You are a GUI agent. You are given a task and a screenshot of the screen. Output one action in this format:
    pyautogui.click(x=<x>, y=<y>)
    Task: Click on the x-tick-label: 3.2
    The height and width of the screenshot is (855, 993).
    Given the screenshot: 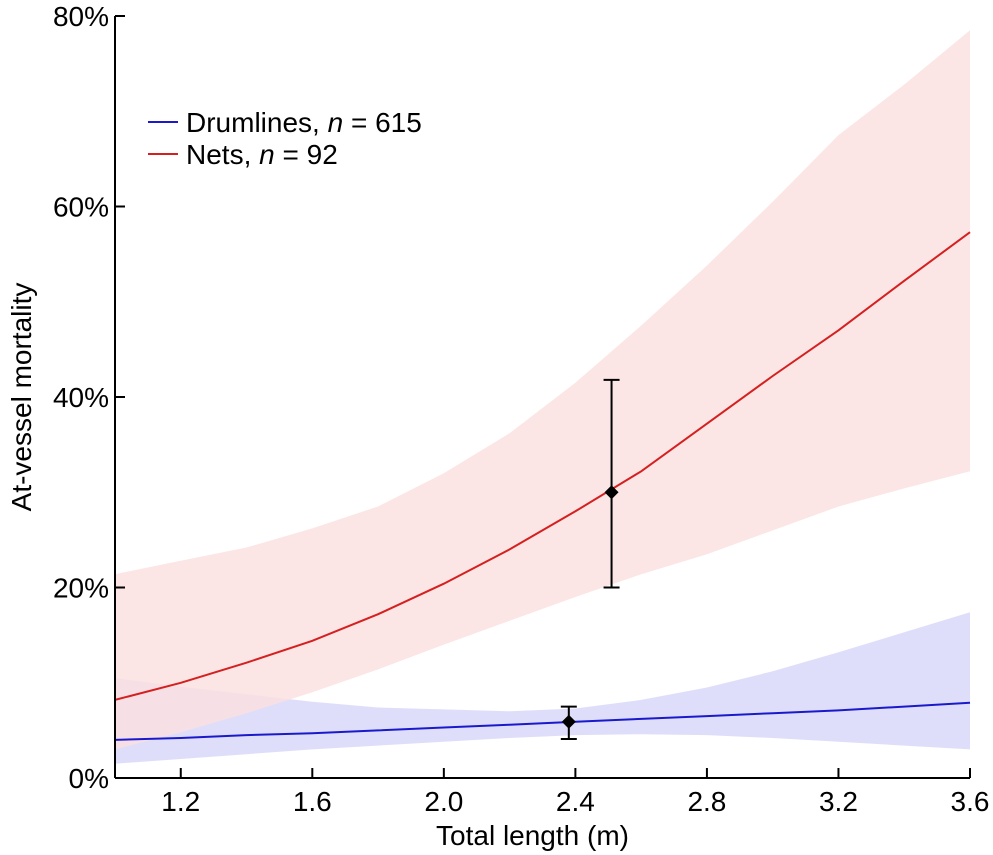 What is the action you would take?
    pyautogui.click(x=838, y=801)
    